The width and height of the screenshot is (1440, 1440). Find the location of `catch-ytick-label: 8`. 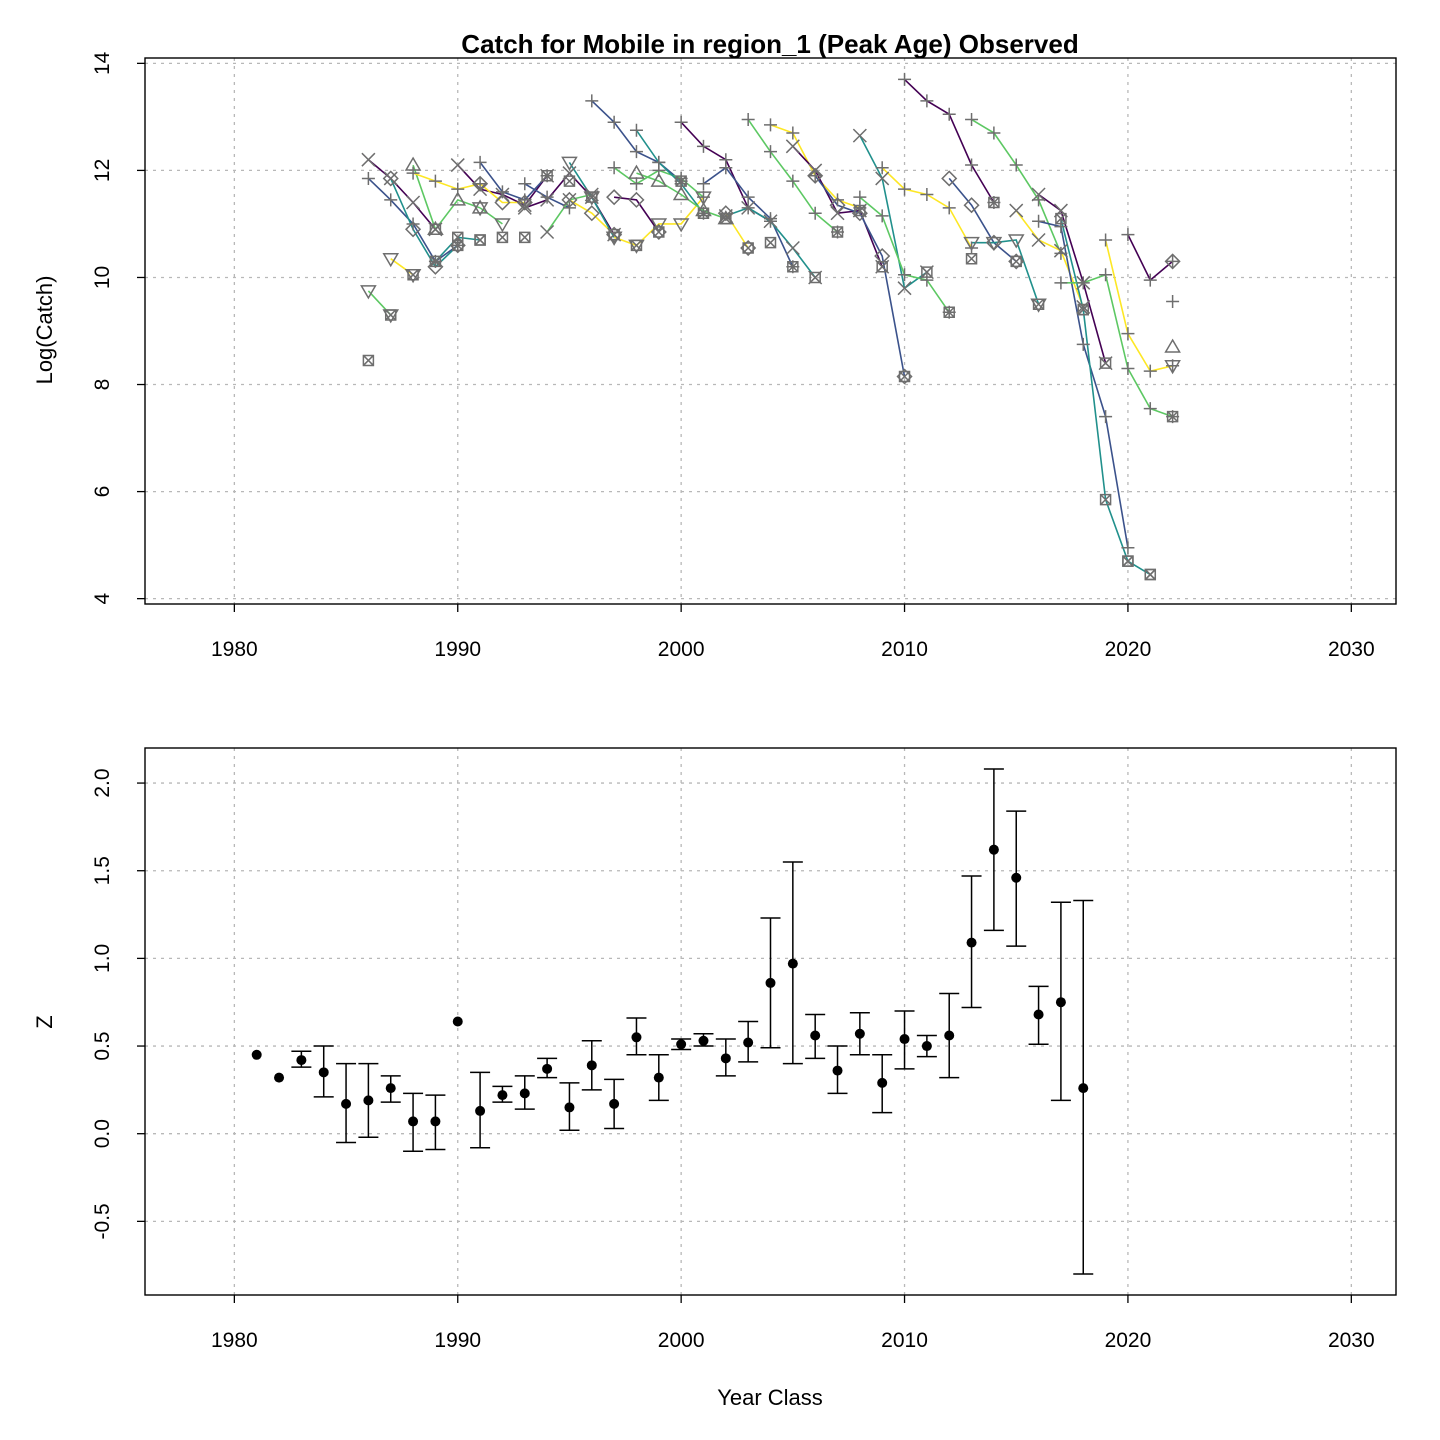

catch-ytick-label: 8 is located at coordinates (102, 385).